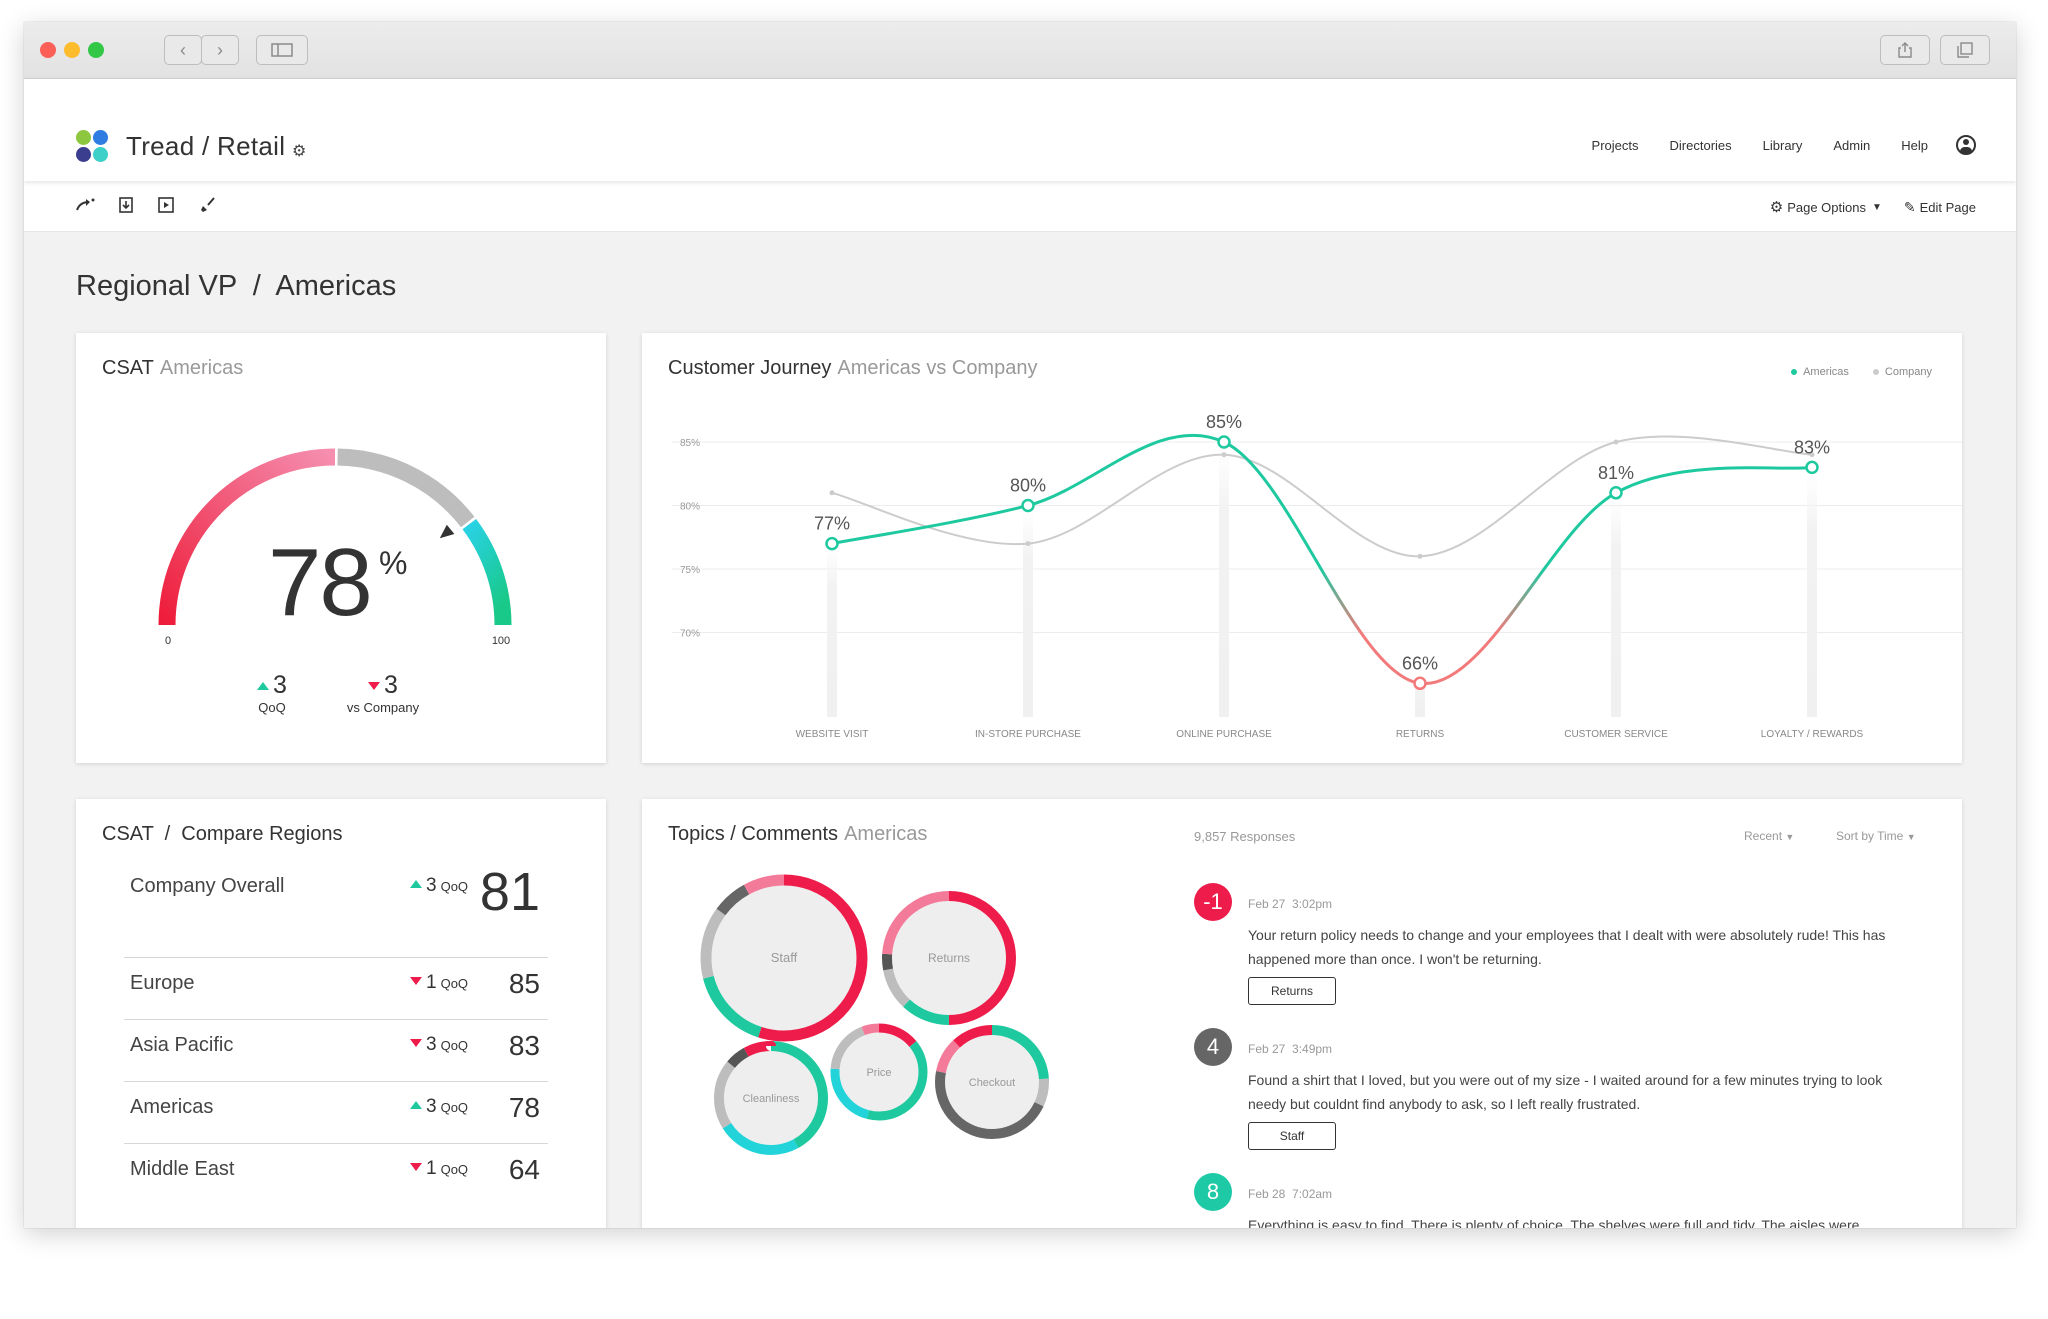 This screenshot has height=1319, width=2048. Describe the element at coordinates (853, 368) in the screenshot. I see `card-title: Customer Journey Americas vs Company` at that location.